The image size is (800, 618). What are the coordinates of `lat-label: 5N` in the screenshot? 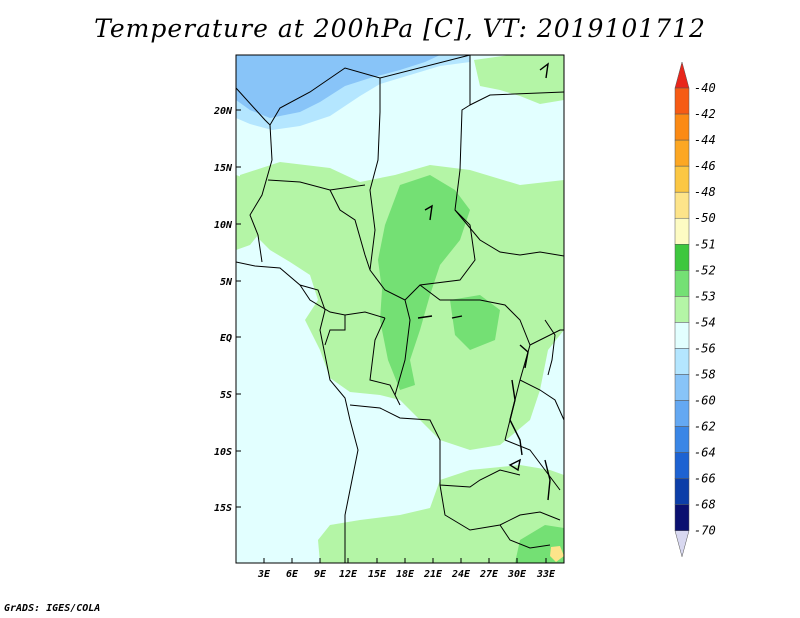 It's located at (226, 282).